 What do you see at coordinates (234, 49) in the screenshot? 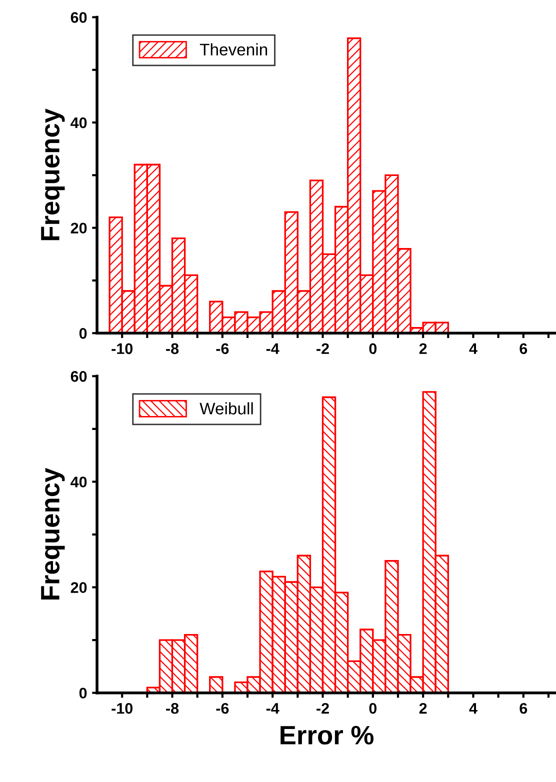
I see `legend-label: Thevenin` at bounding box center [234, 49].